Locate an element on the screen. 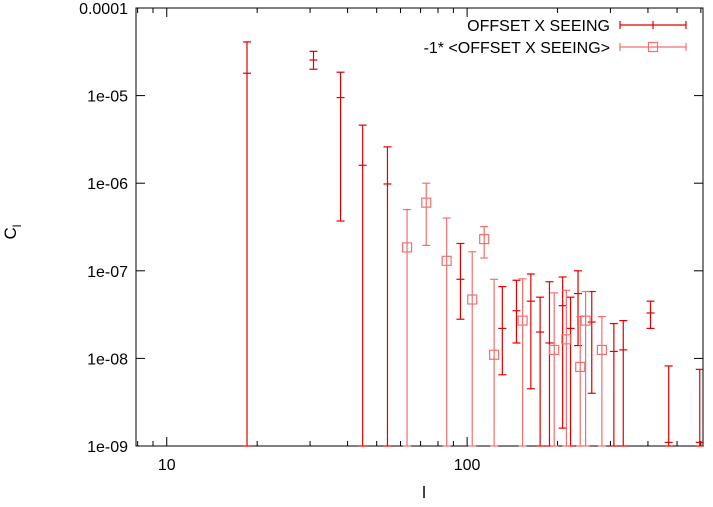 The image size is (713, 507). y-tick-label: 1e-06 is located at coordinates (107, 184).